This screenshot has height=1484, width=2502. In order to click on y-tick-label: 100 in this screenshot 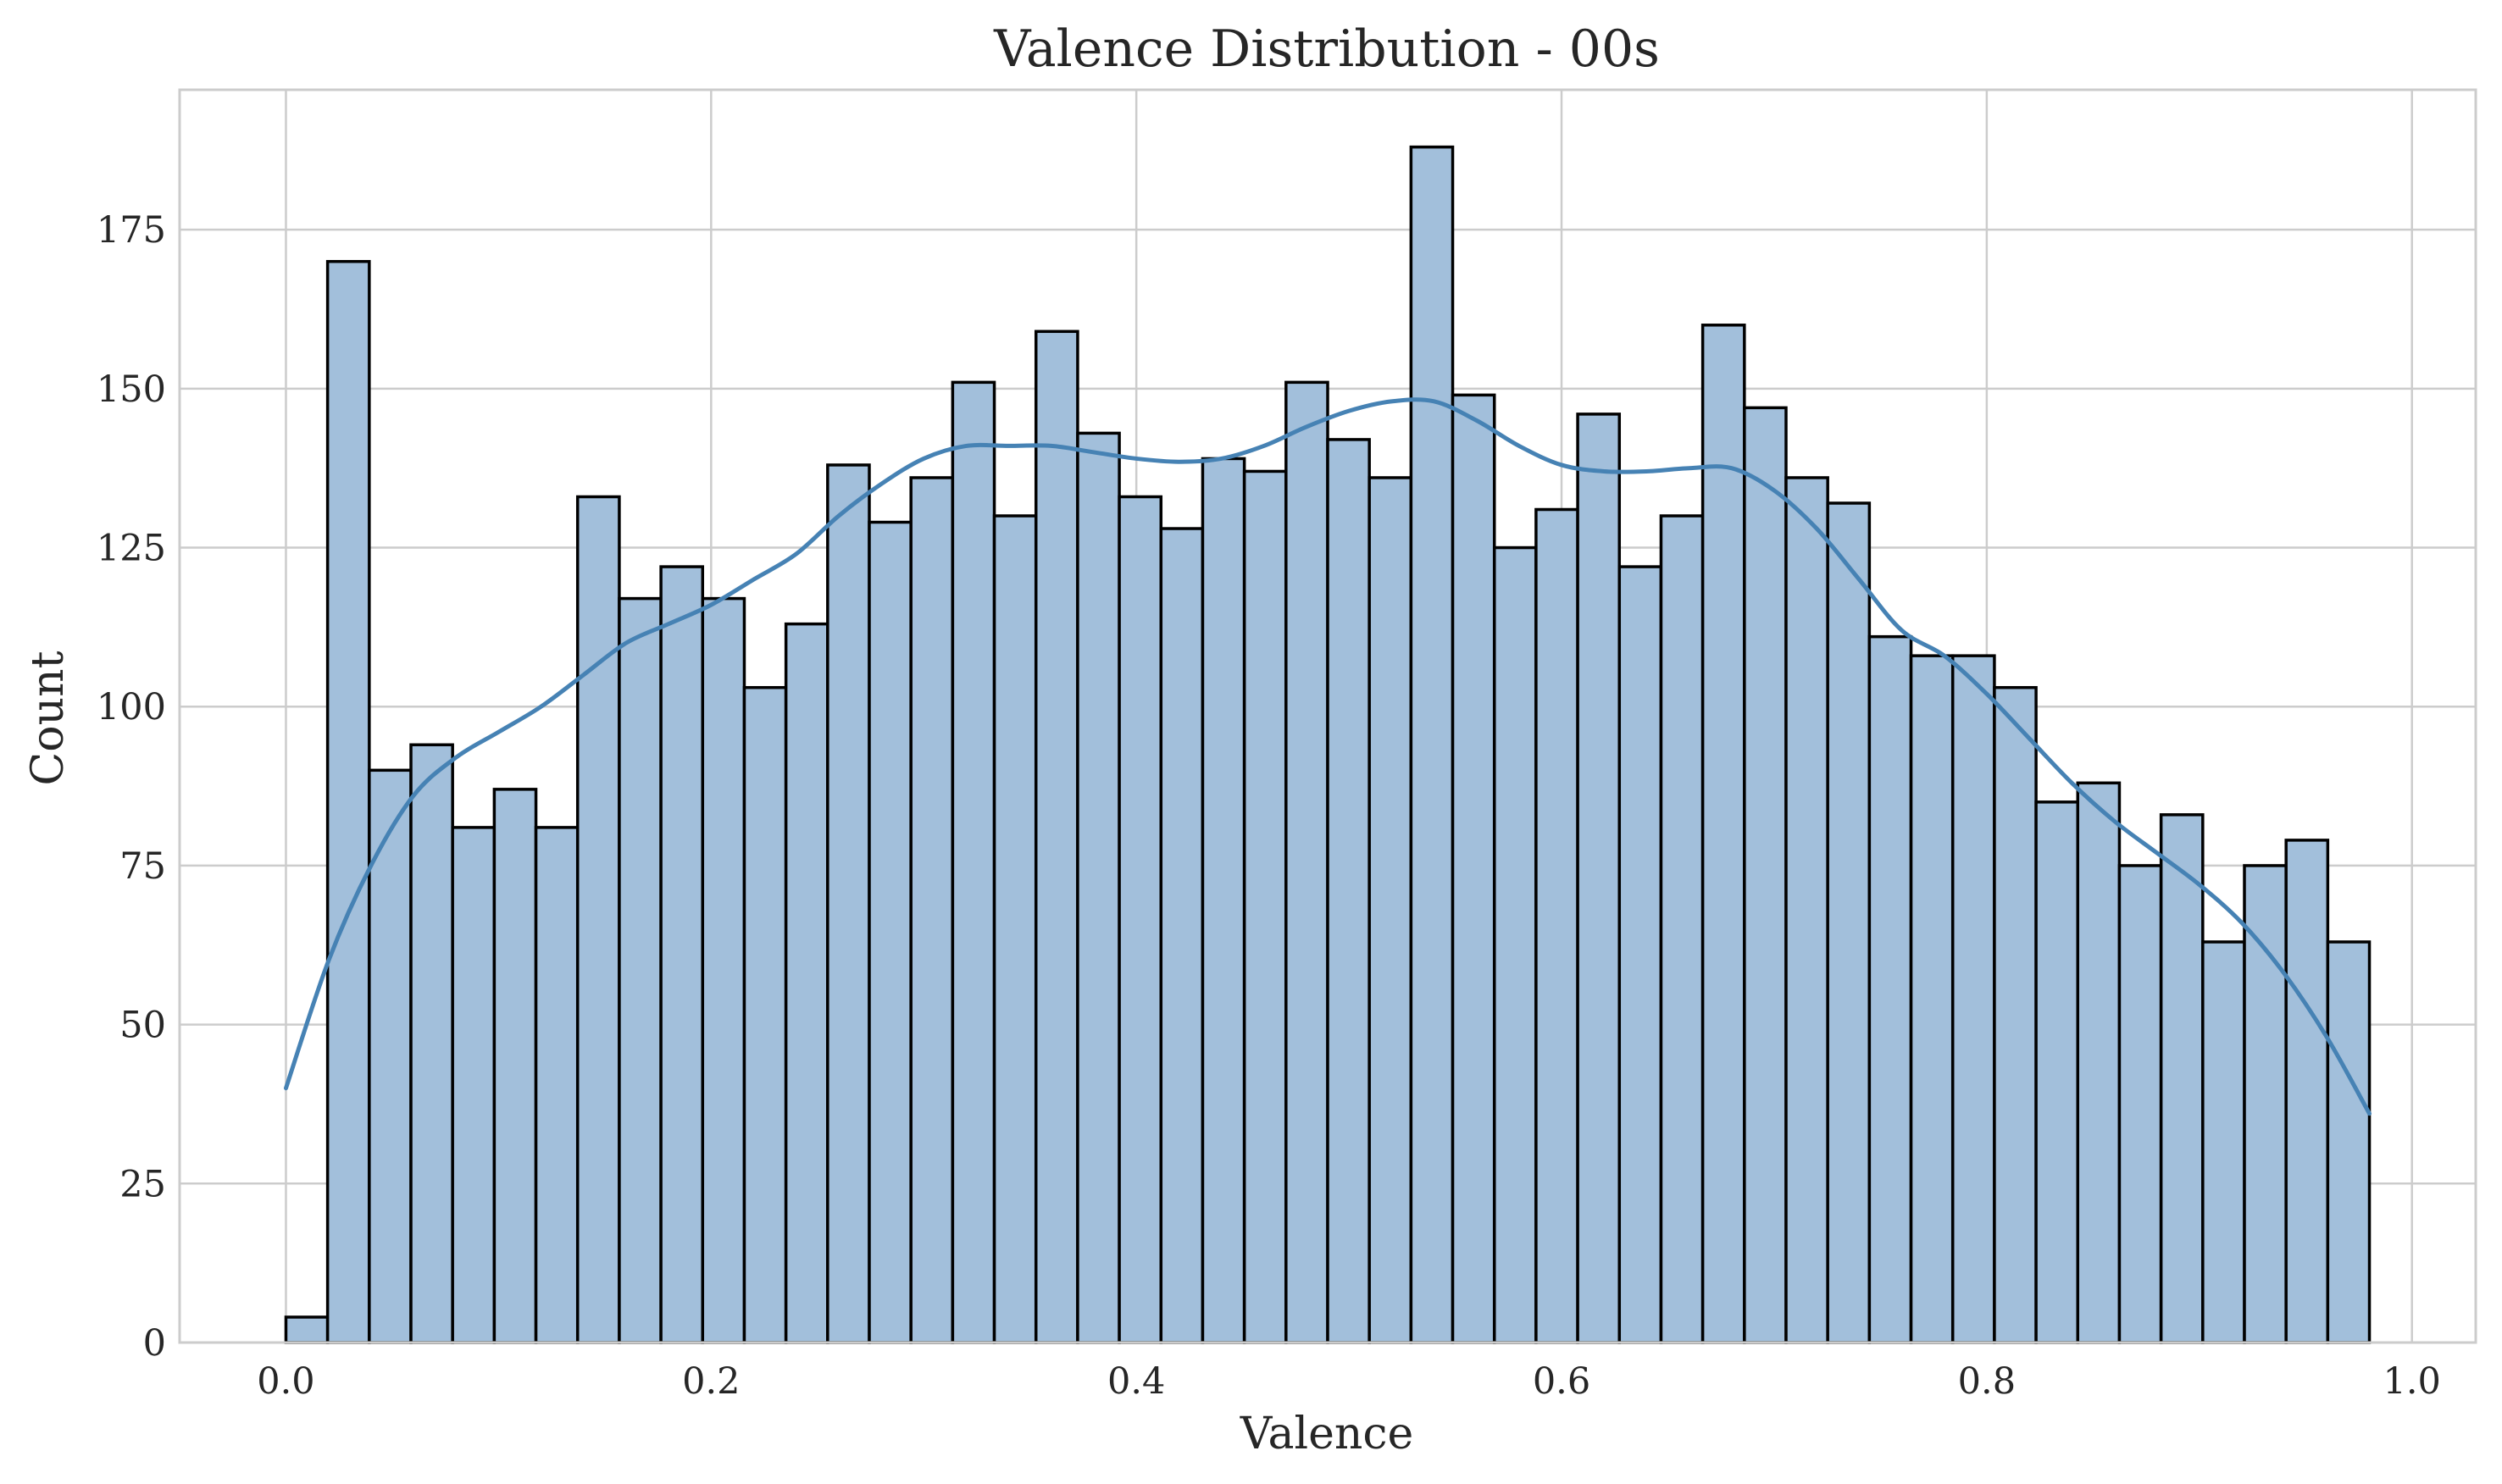, I will do `click(131, 707)`.